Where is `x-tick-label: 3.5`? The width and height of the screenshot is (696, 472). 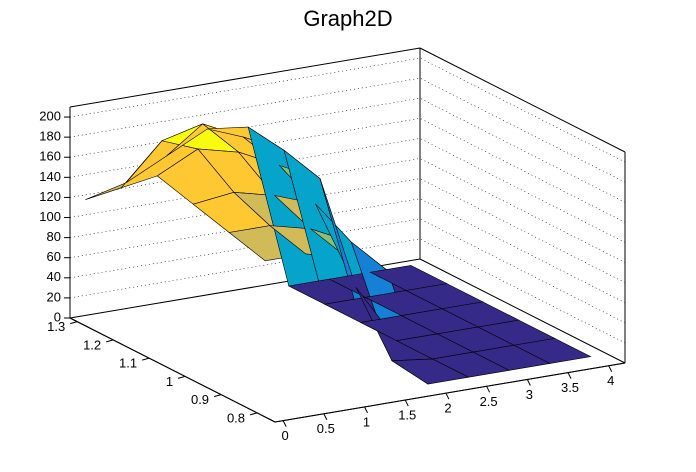 x-tick-label: 3.5 is located at coordinates (570, 387).